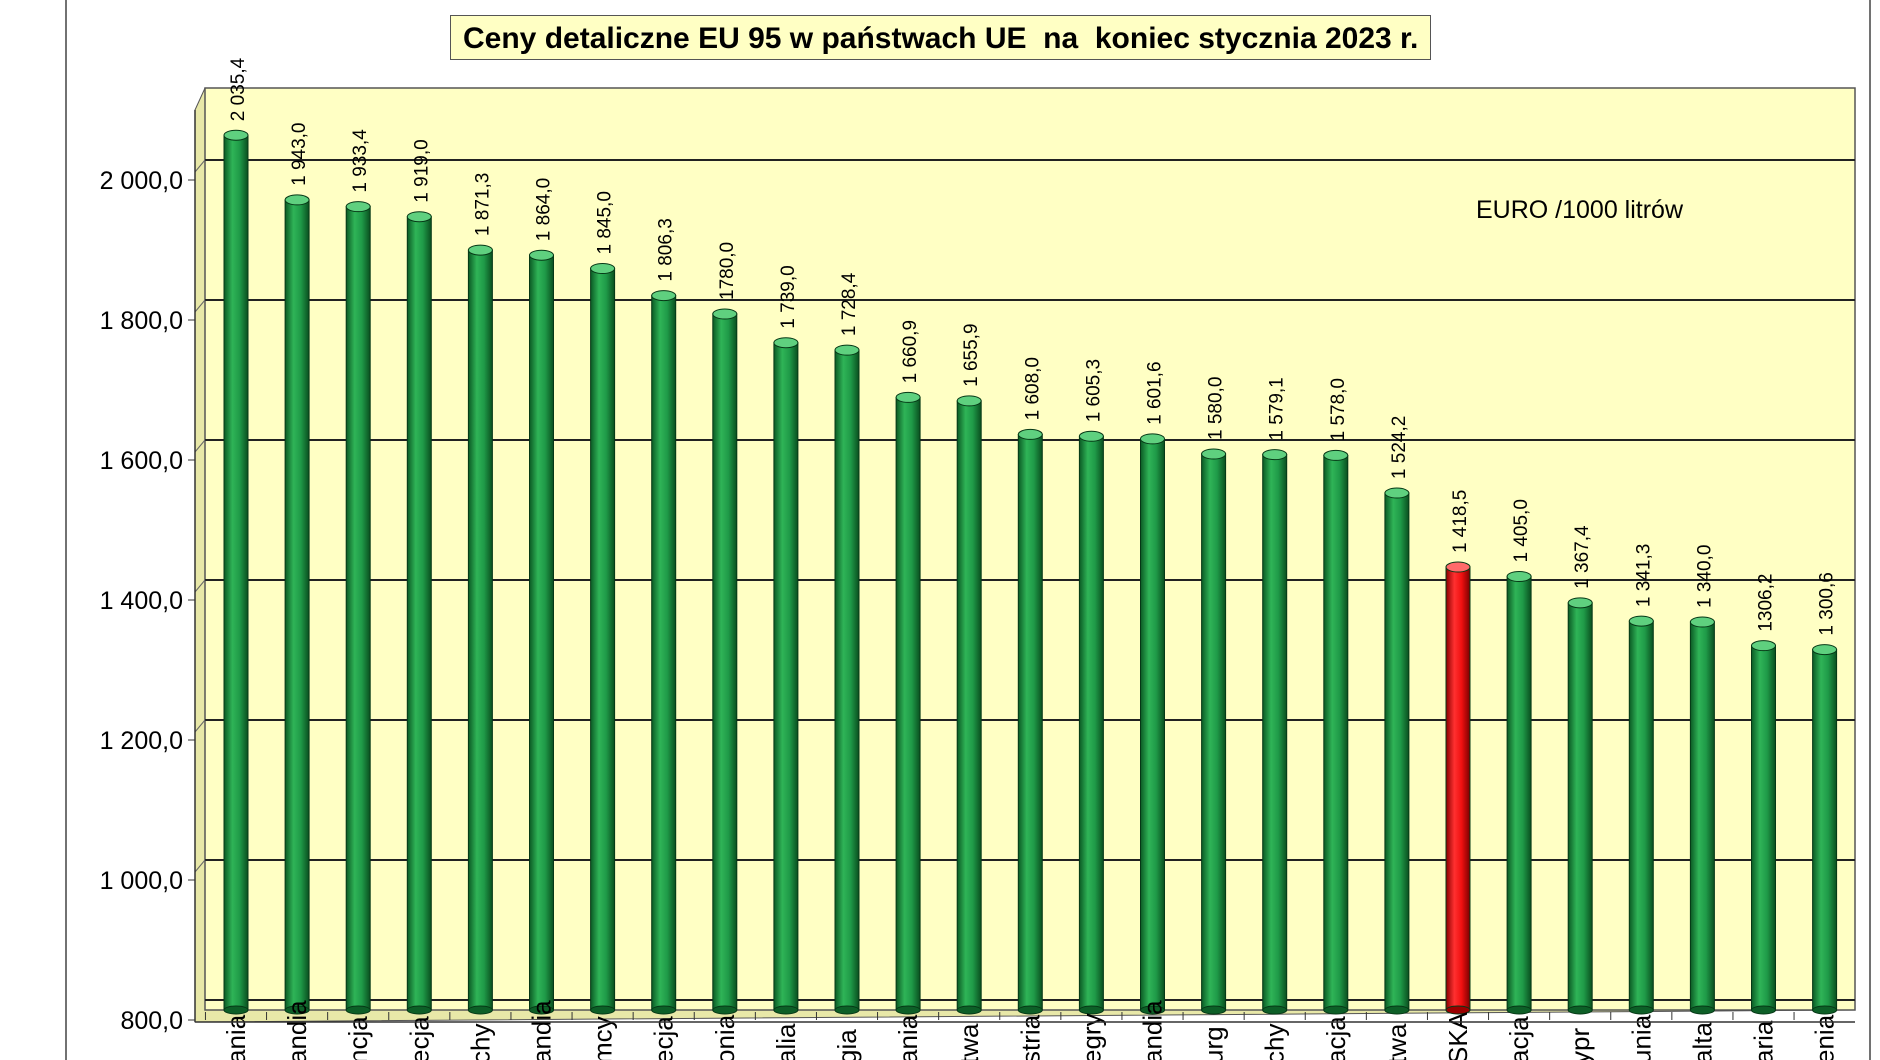 The width and height of the screenshot is (1880, 1060). What do you see at coordinates (421, 170) in the screenshot?
I see `bar-value-label: 1 919,0` at bounding box center [421, 170].